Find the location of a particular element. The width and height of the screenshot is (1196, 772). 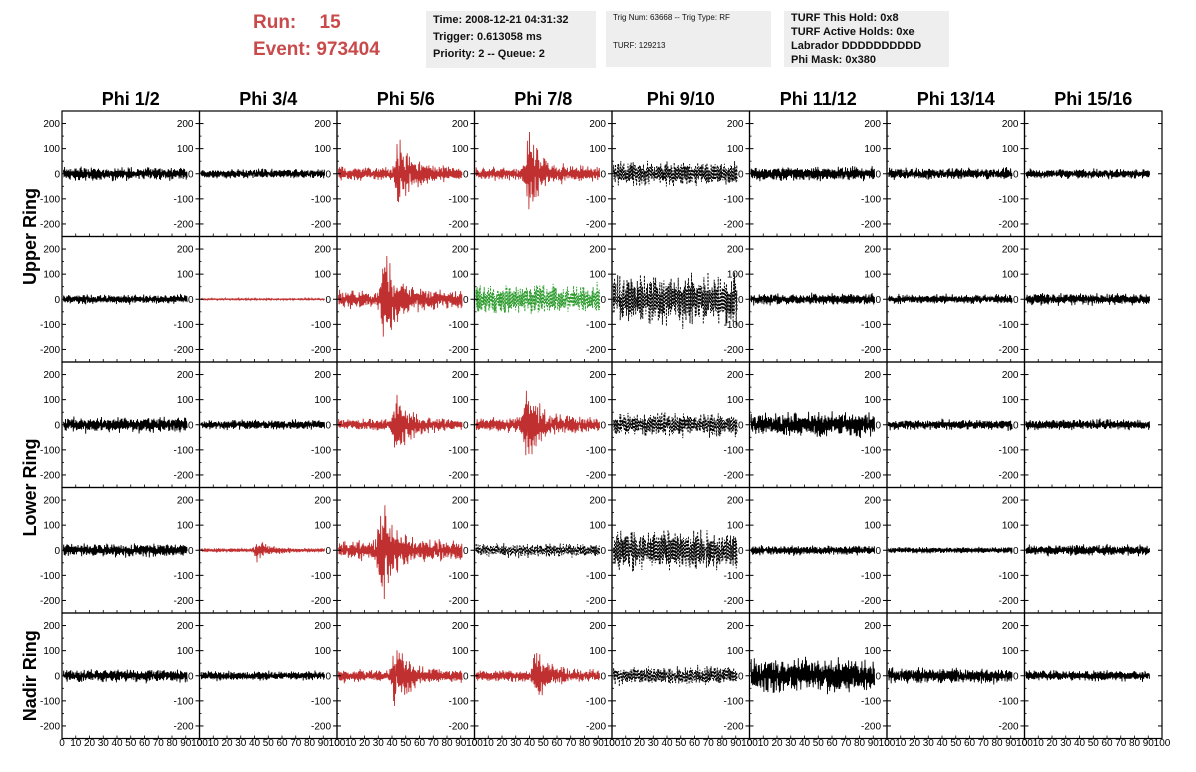

x-tick-label: 60 is located at coordinates (970, 743).